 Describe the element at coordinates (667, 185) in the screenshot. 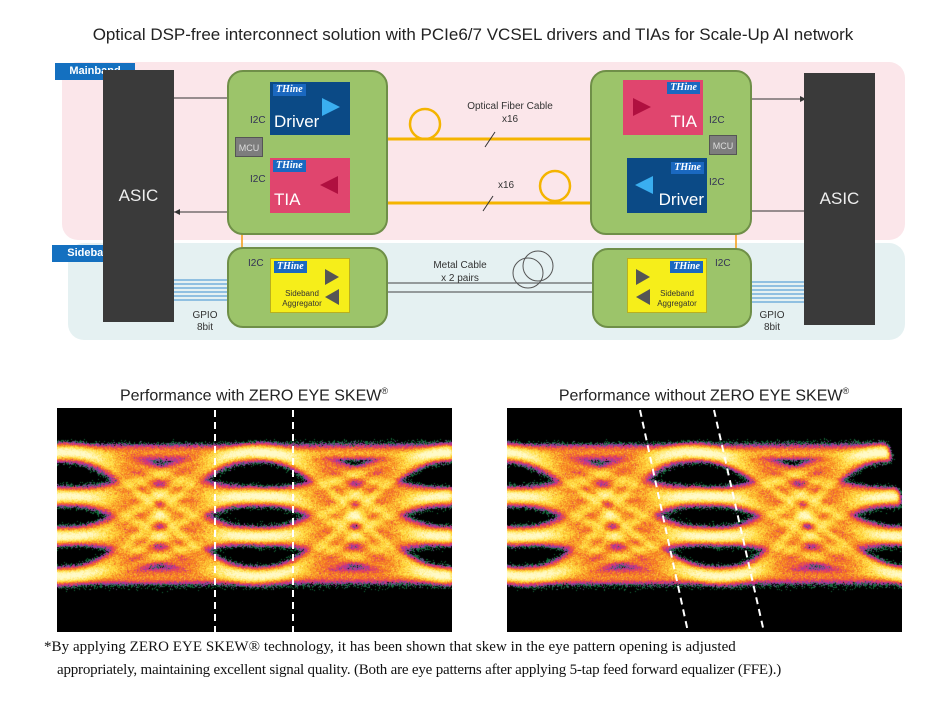

I see `right-driver-chip: THine Driver` at that location.